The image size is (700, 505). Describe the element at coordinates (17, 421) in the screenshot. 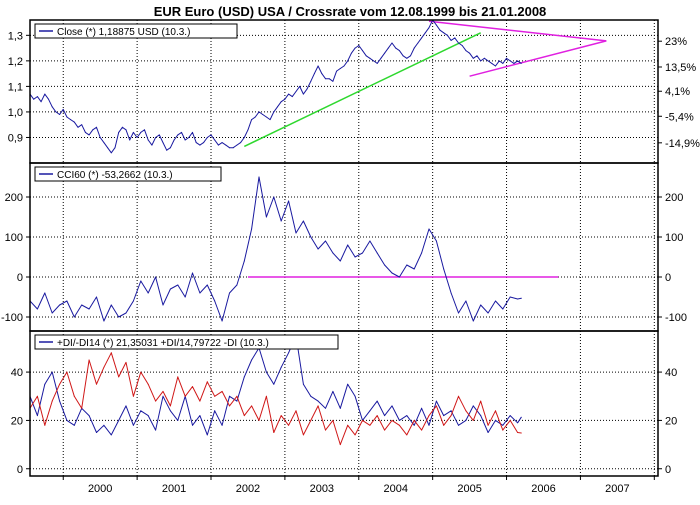

I see `left-tick-label: 20` at that location.